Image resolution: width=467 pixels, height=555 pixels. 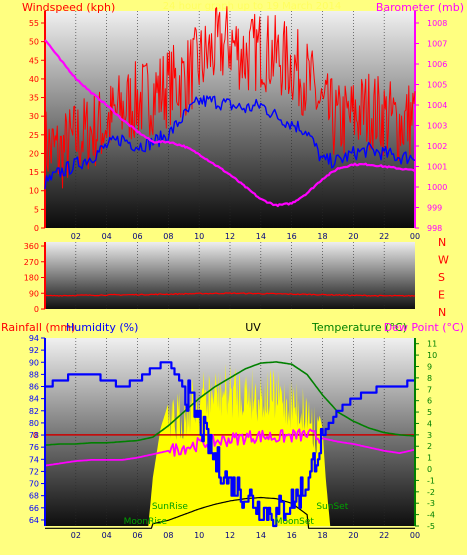 What do you see at coordinates (253, 327) in the screenshot?
I see `uv-title: UV` at bounding box center [253, 327].